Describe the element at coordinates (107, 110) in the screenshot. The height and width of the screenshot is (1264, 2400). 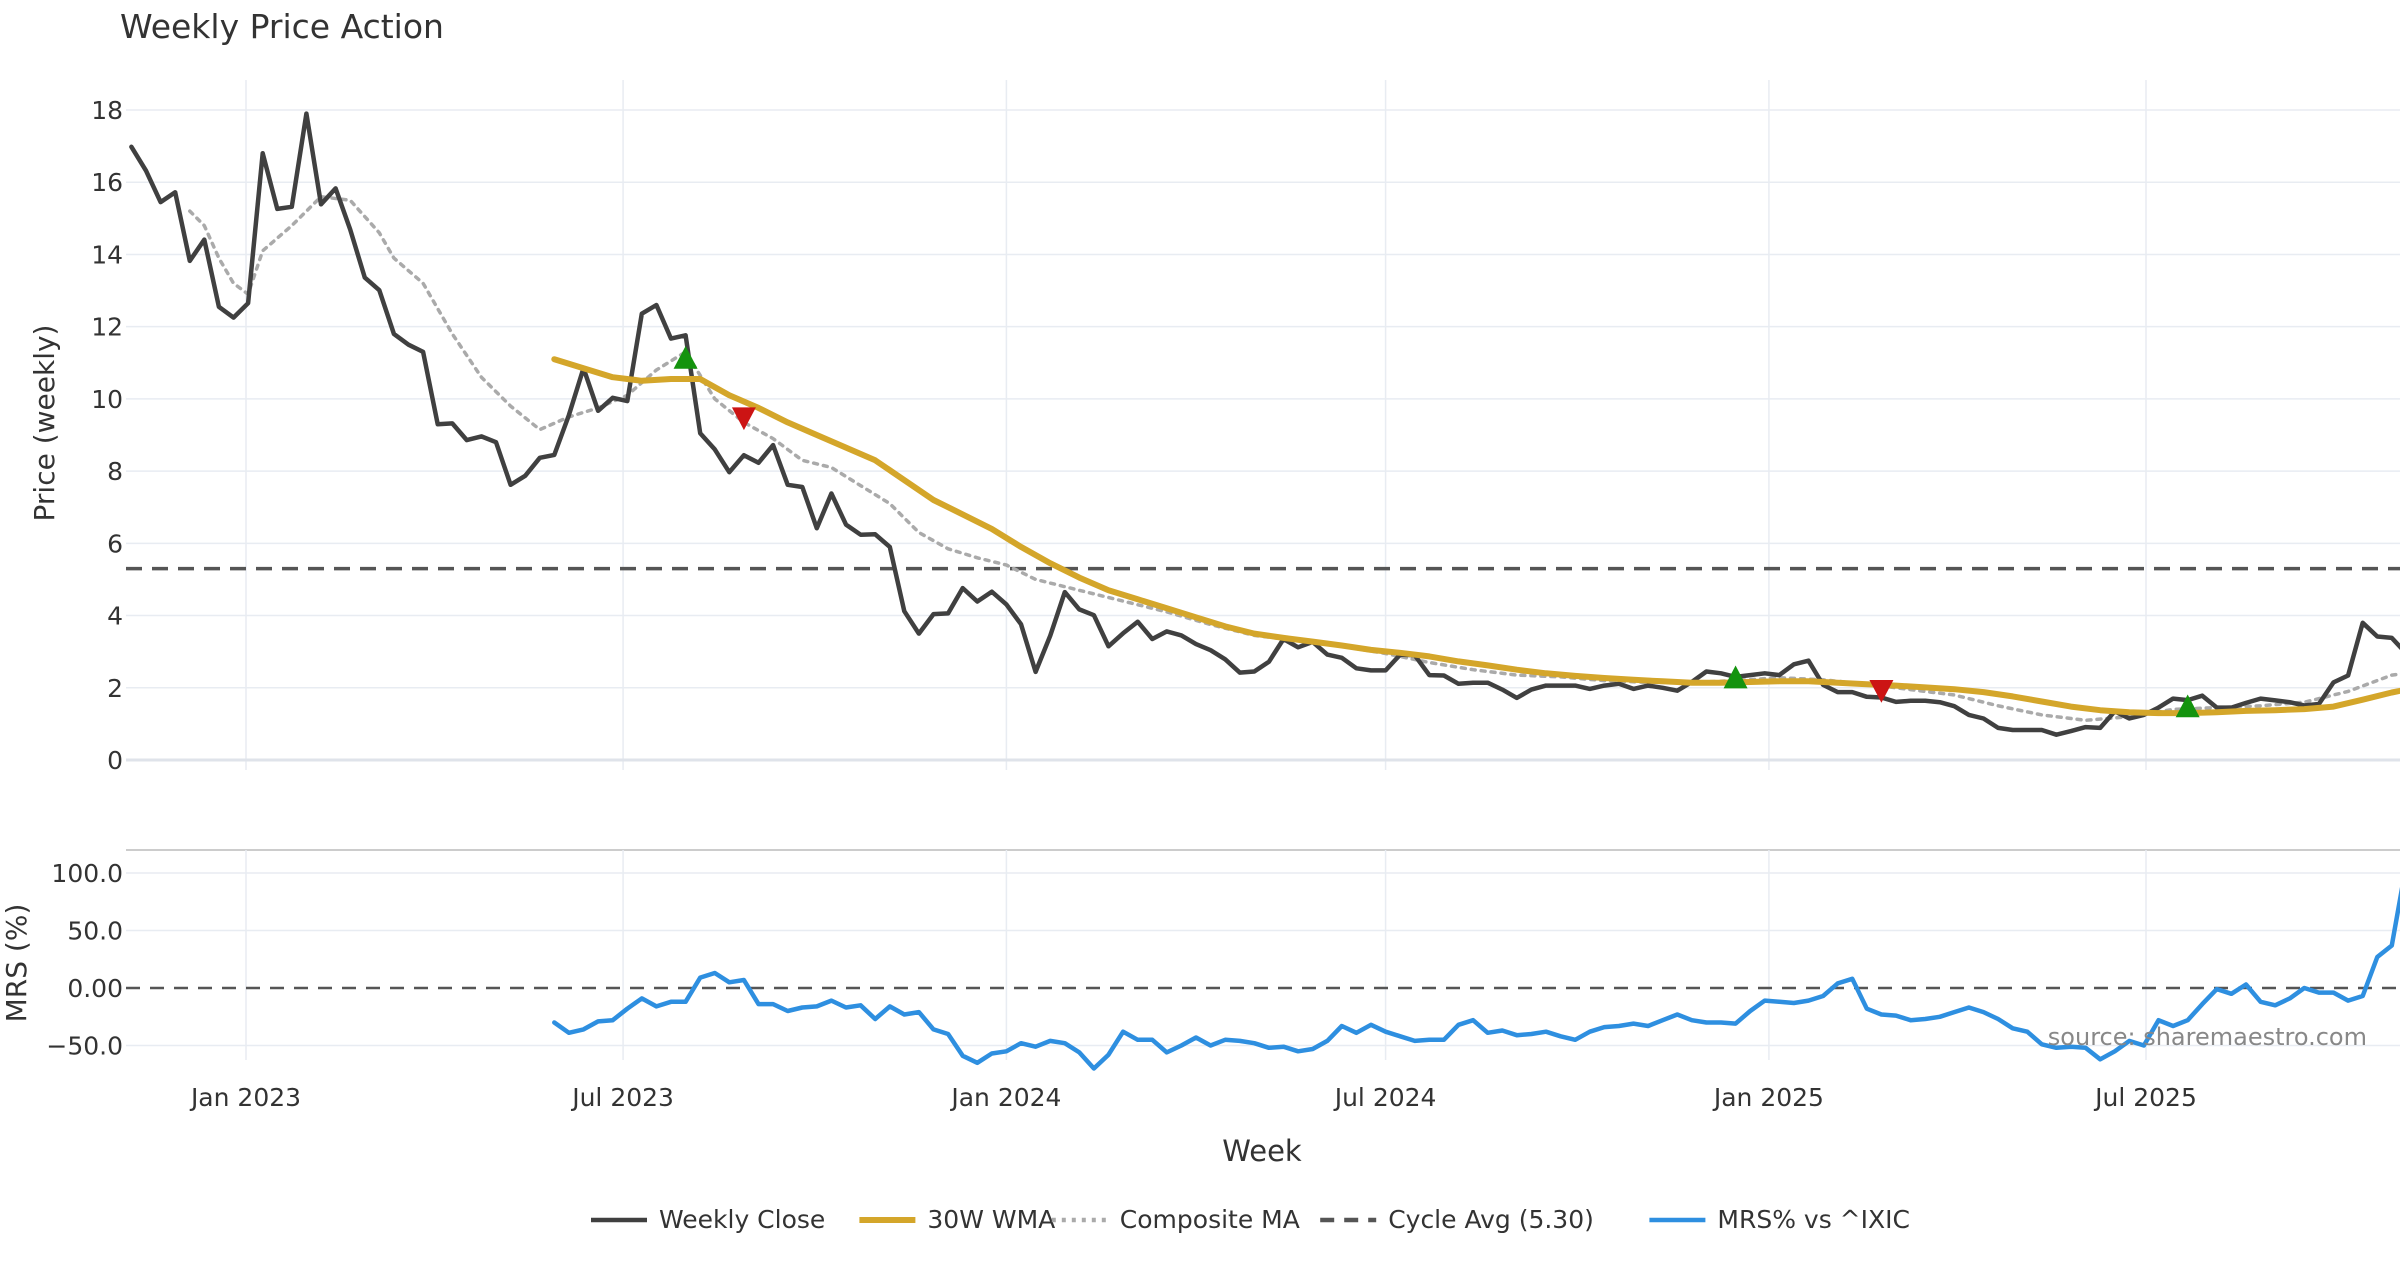
I see `price-y-tick-label: 18` at that location.